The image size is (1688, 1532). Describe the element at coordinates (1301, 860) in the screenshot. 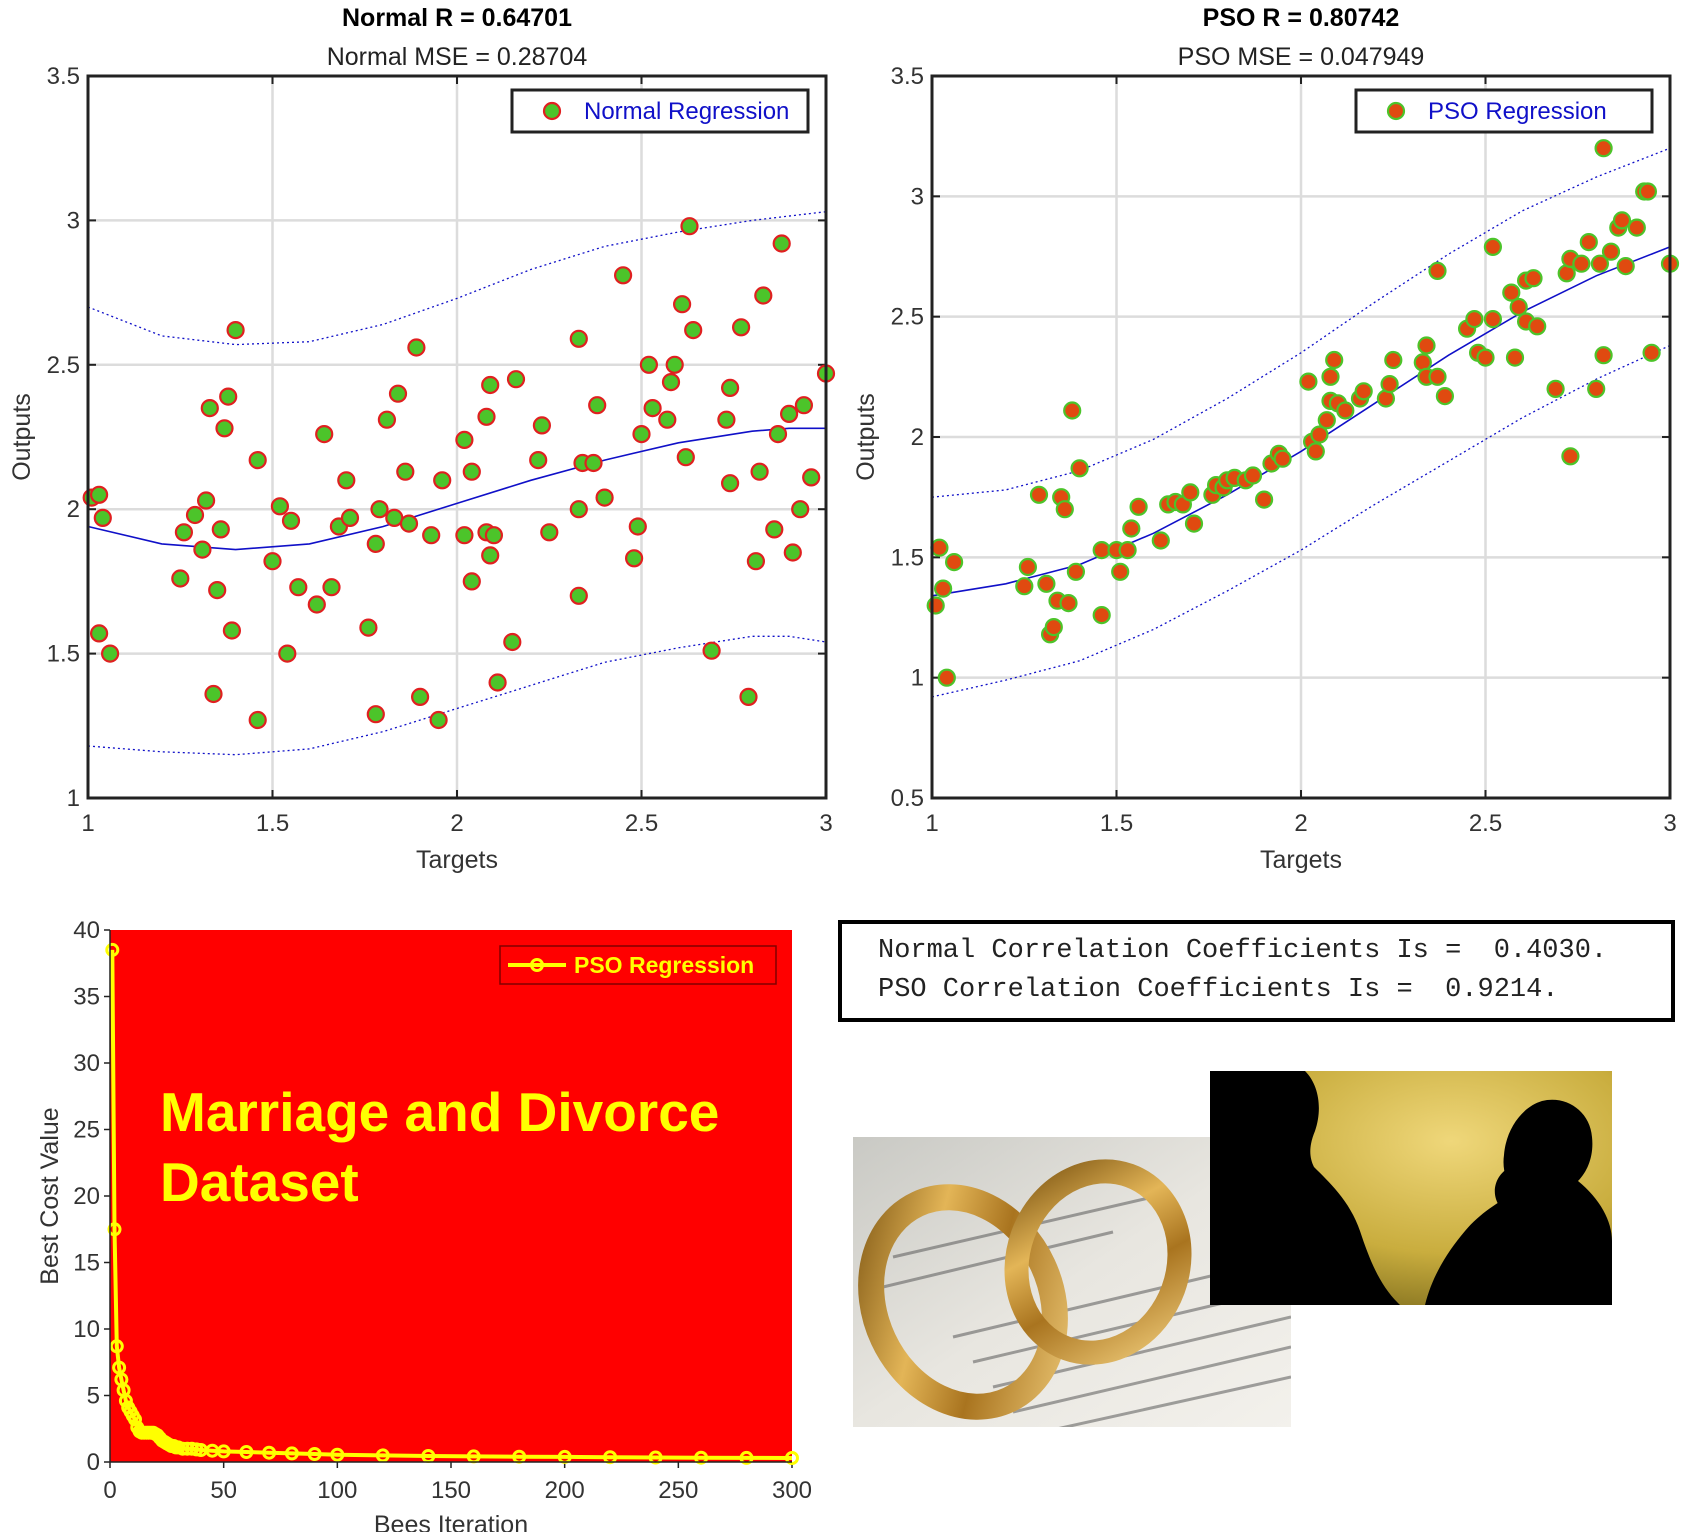

I see `x-axis-label: Targets` at that location.